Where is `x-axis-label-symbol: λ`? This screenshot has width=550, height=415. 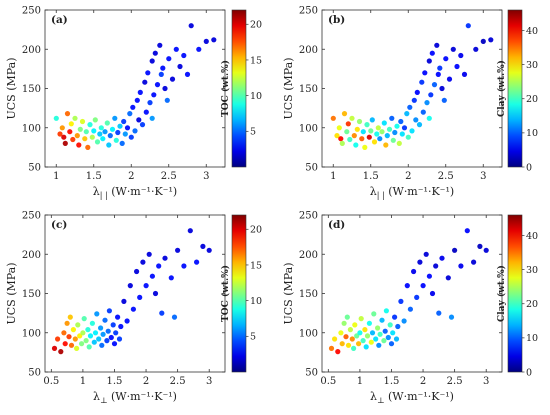
x-axis-label-symbol: λ is located at coordinates (96, 396).